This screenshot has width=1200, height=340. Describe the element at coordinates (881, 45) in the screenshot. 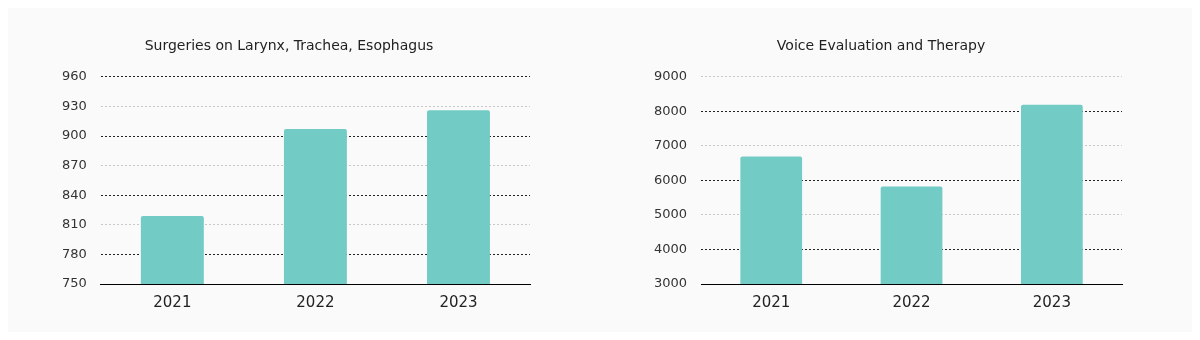

I see `chart-title: Voice Evaluation and Therapy` at that location.